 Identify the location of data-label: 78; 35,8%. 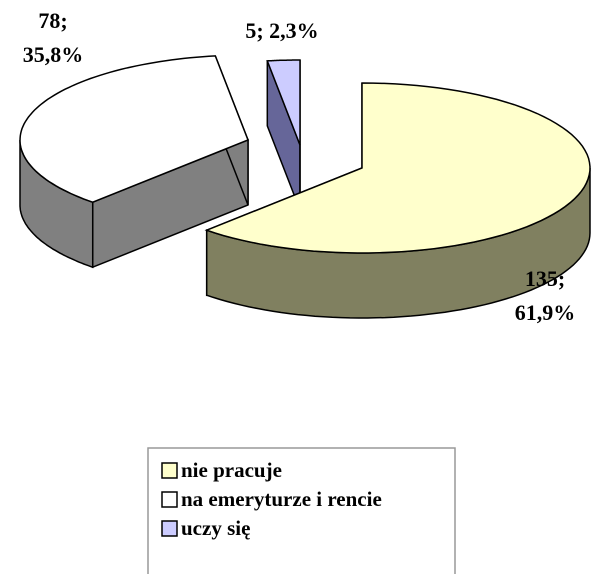
(53, 37).